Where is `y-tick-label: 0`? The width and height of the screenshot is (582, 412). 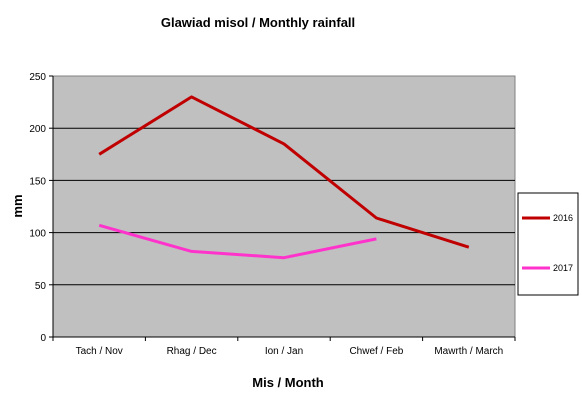
y-tick-label: 0 is located at coordinates (43, 338).